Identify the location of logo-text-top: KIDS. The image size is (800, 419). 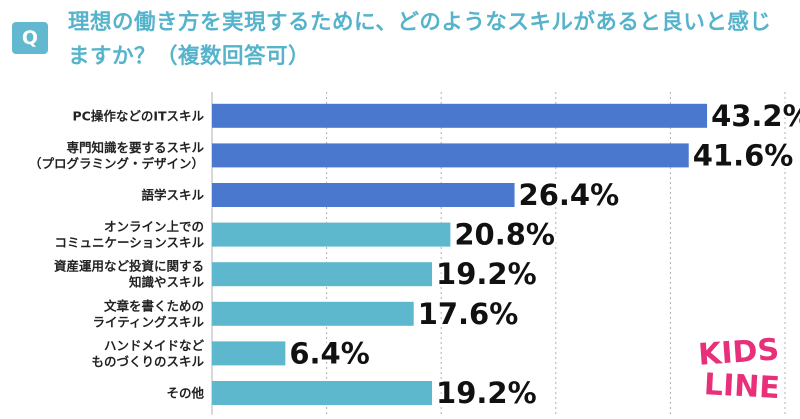
(738, 352).